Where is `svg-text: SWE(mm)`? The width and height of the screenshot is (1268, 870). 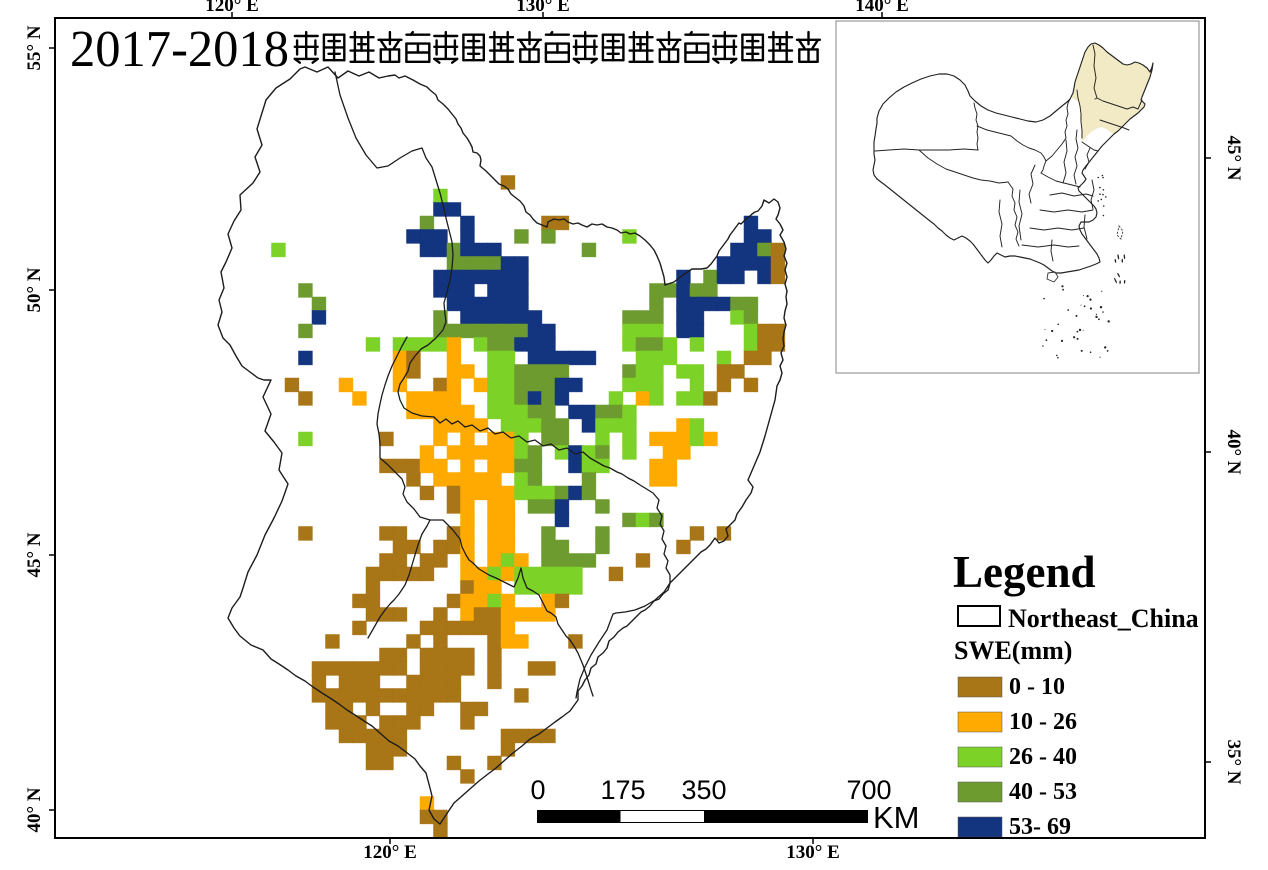
svg-text: SWE(mm) is located at coordinates (1013, 650).